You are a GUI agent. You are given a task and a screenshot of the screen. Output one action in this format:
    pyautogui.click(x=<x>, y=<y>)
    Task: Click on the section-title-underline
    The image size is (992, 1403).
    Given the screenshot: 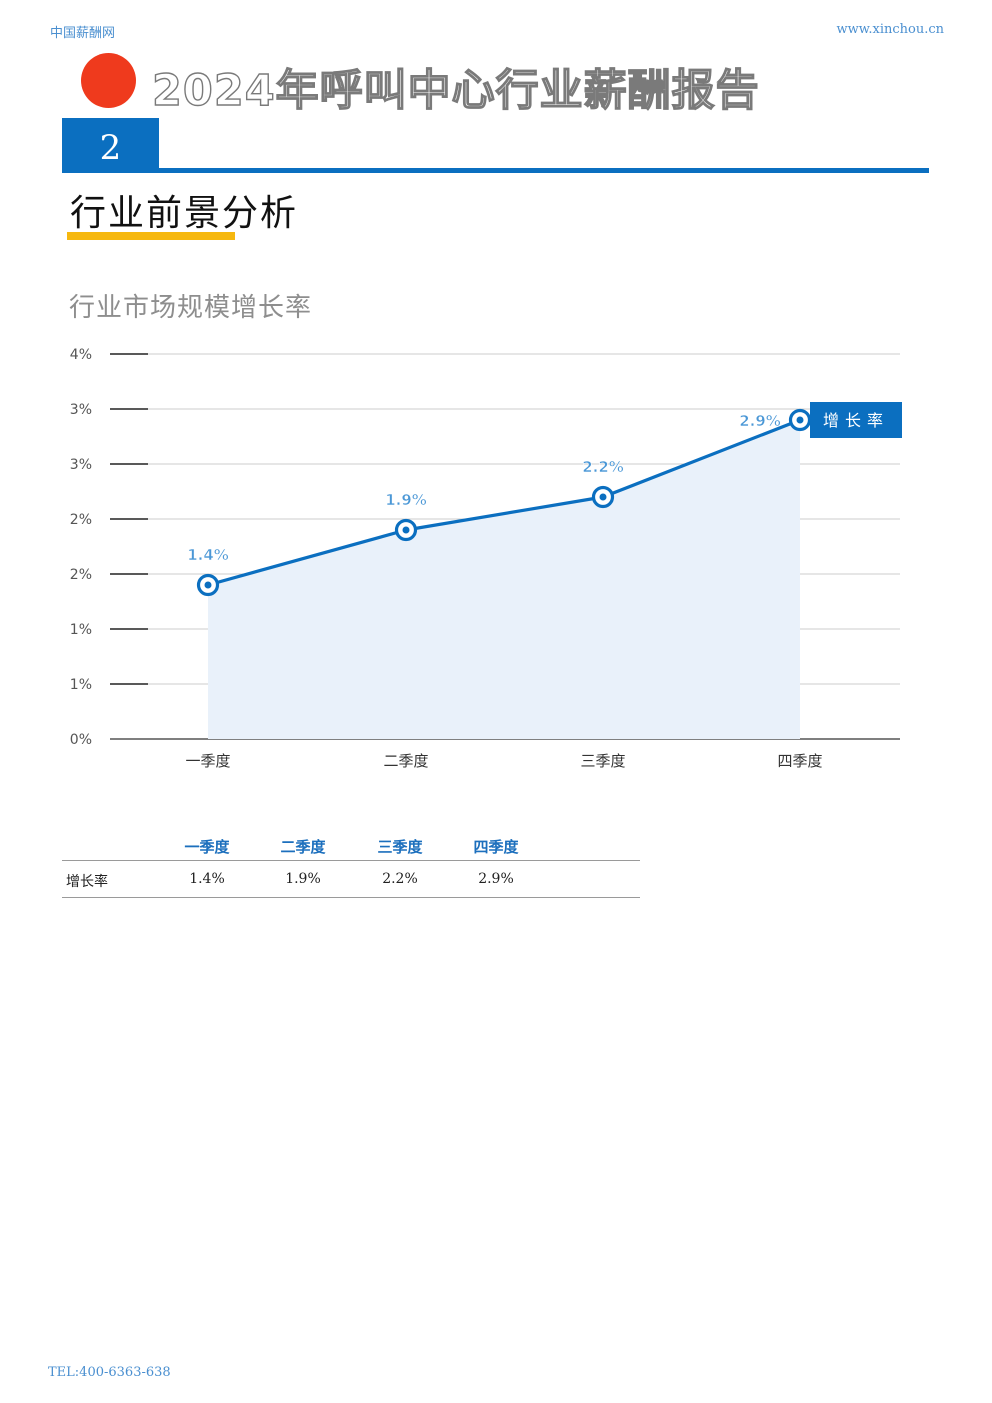 What is the action you would take?
    pyautogui.click(x=151, y=236)
    